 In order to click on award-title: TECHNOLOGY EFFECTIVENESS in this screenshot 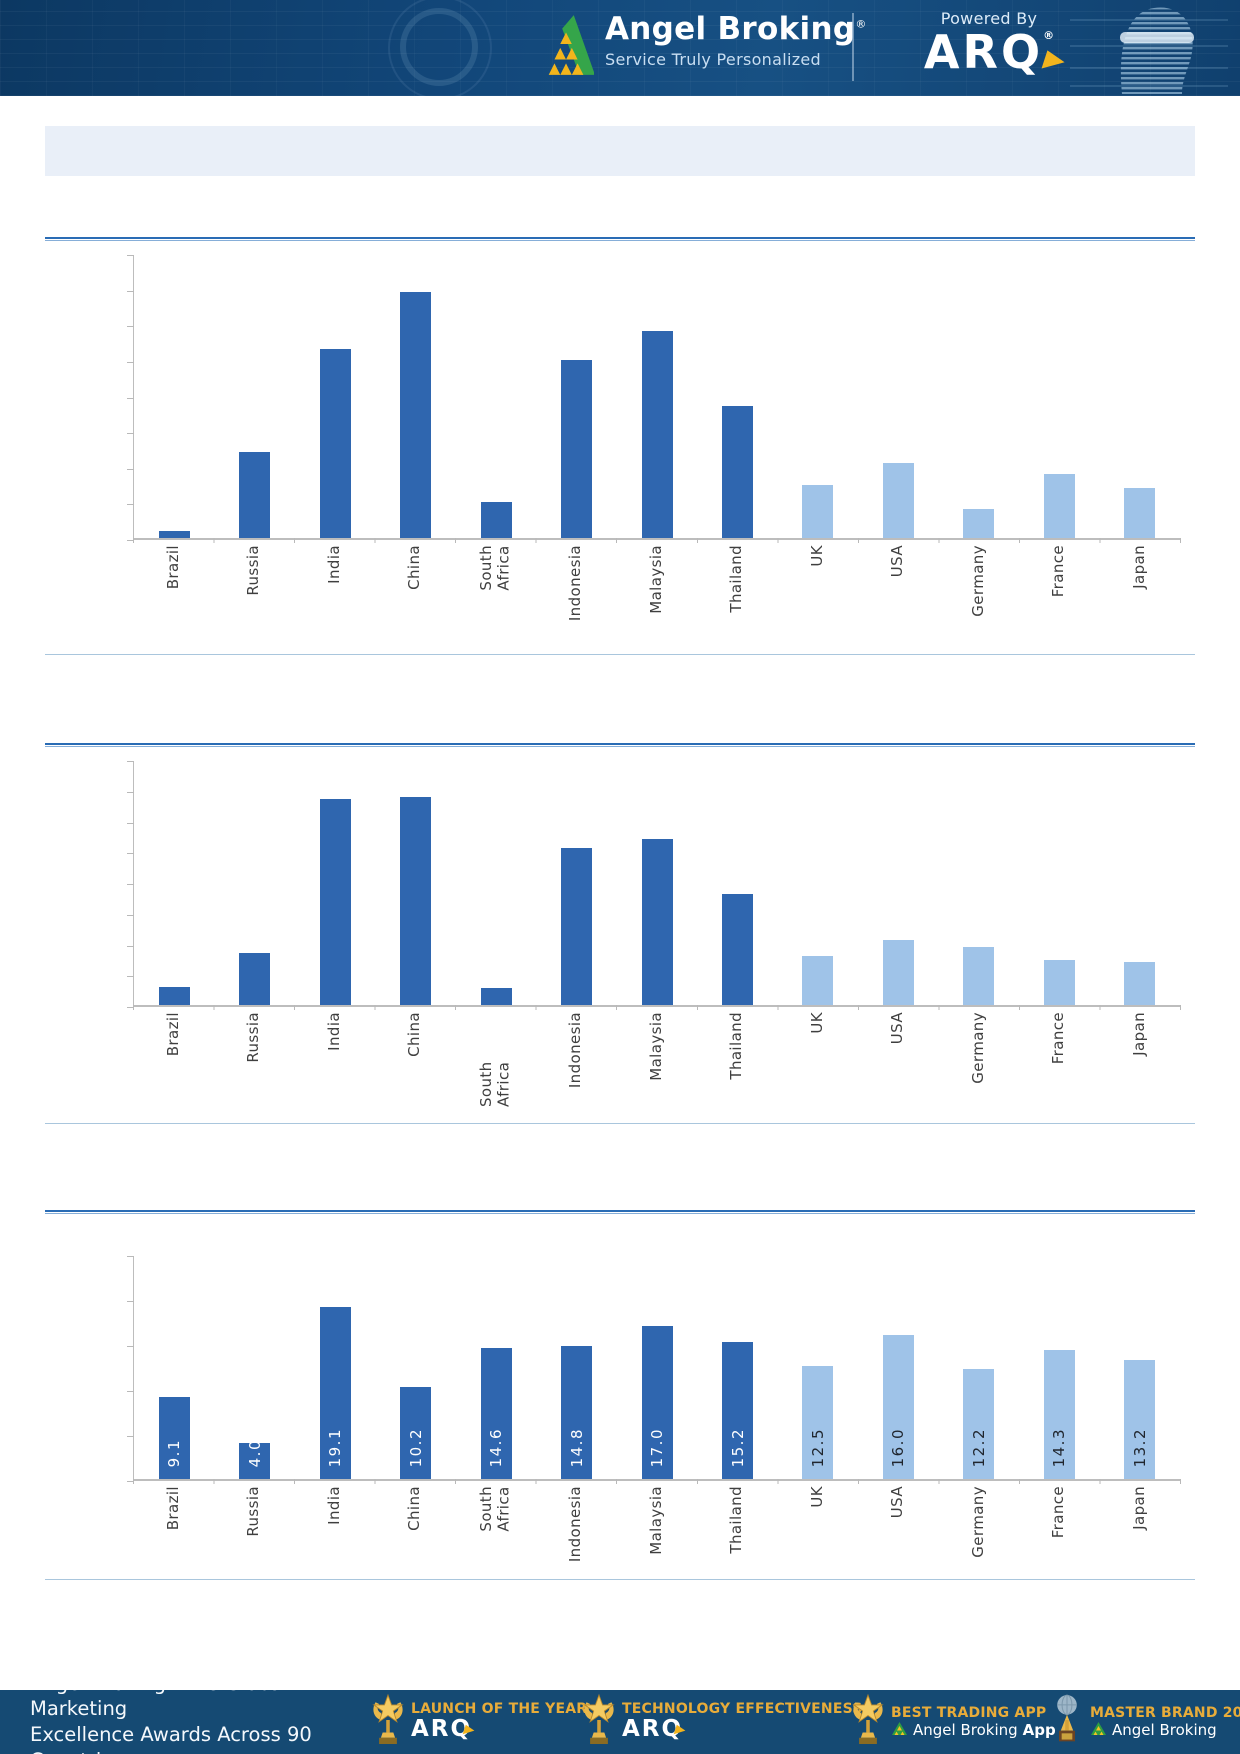, I will do `click(742, 1709)`.